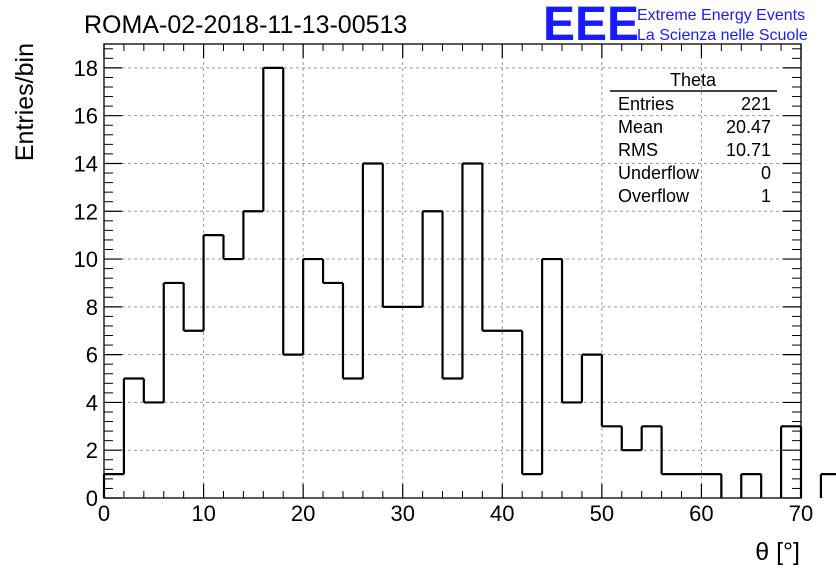 This screenshot has width=836, height=572. I want to click on stats-value: 20.47, so click(748, 127).